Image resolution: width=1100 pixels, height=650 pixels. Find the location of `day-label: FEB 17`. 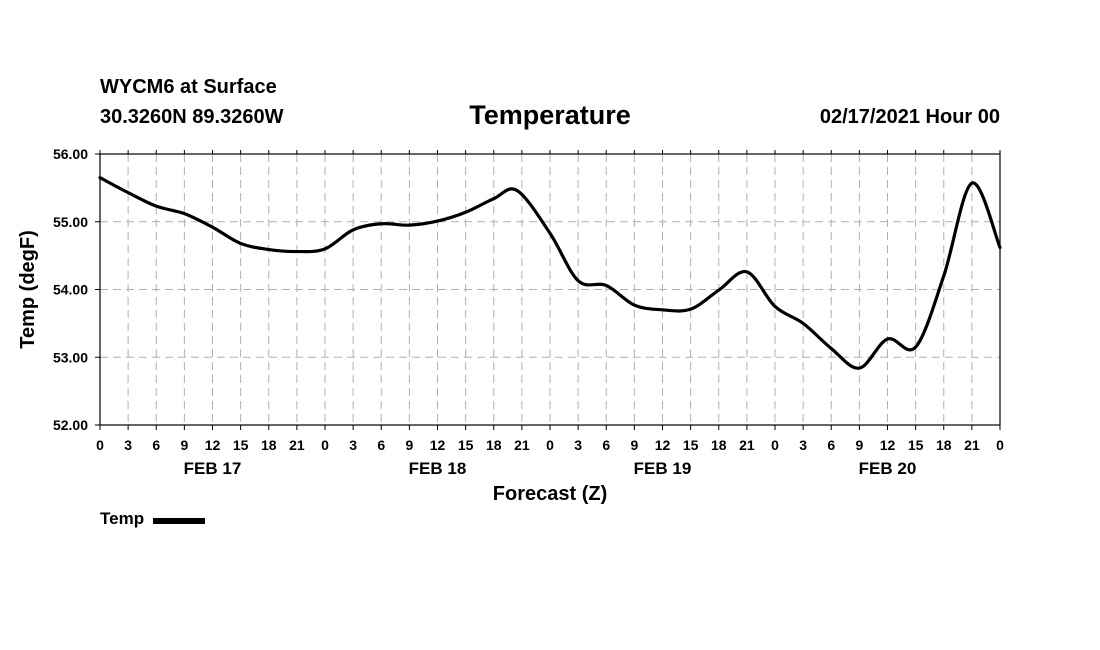

day-label: FEB 17 is located at coordinates (213, 468).